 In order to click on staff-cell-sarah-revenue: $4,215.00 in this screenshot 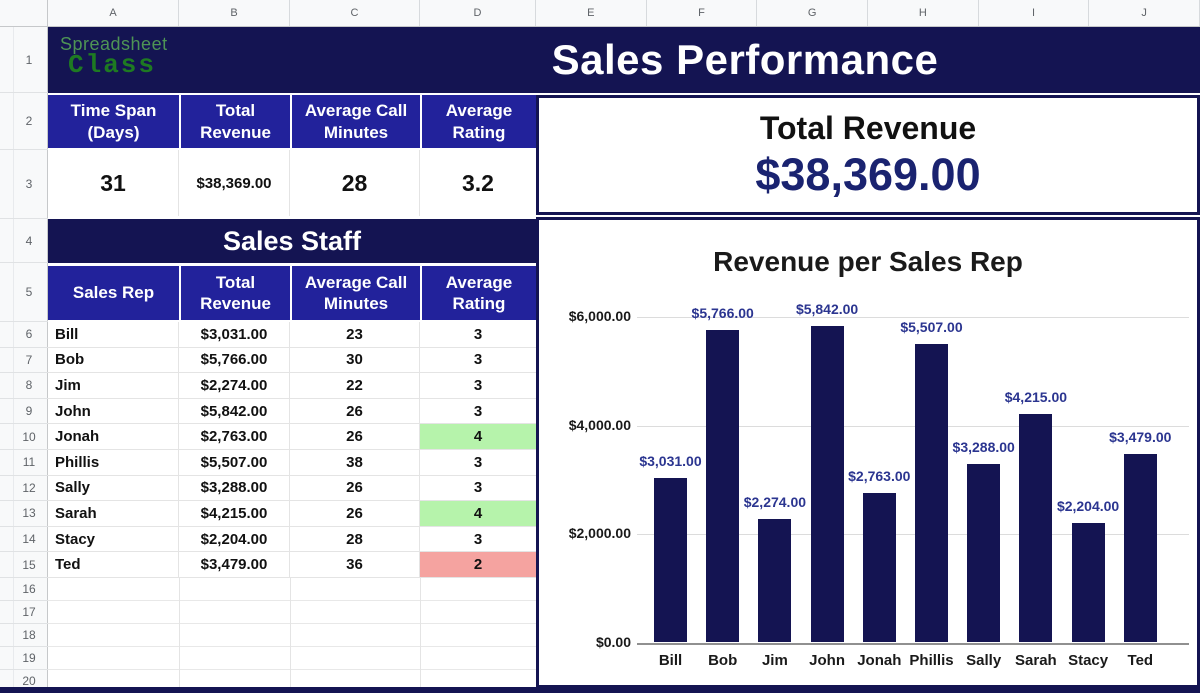, I will do `click(234, 513)`.